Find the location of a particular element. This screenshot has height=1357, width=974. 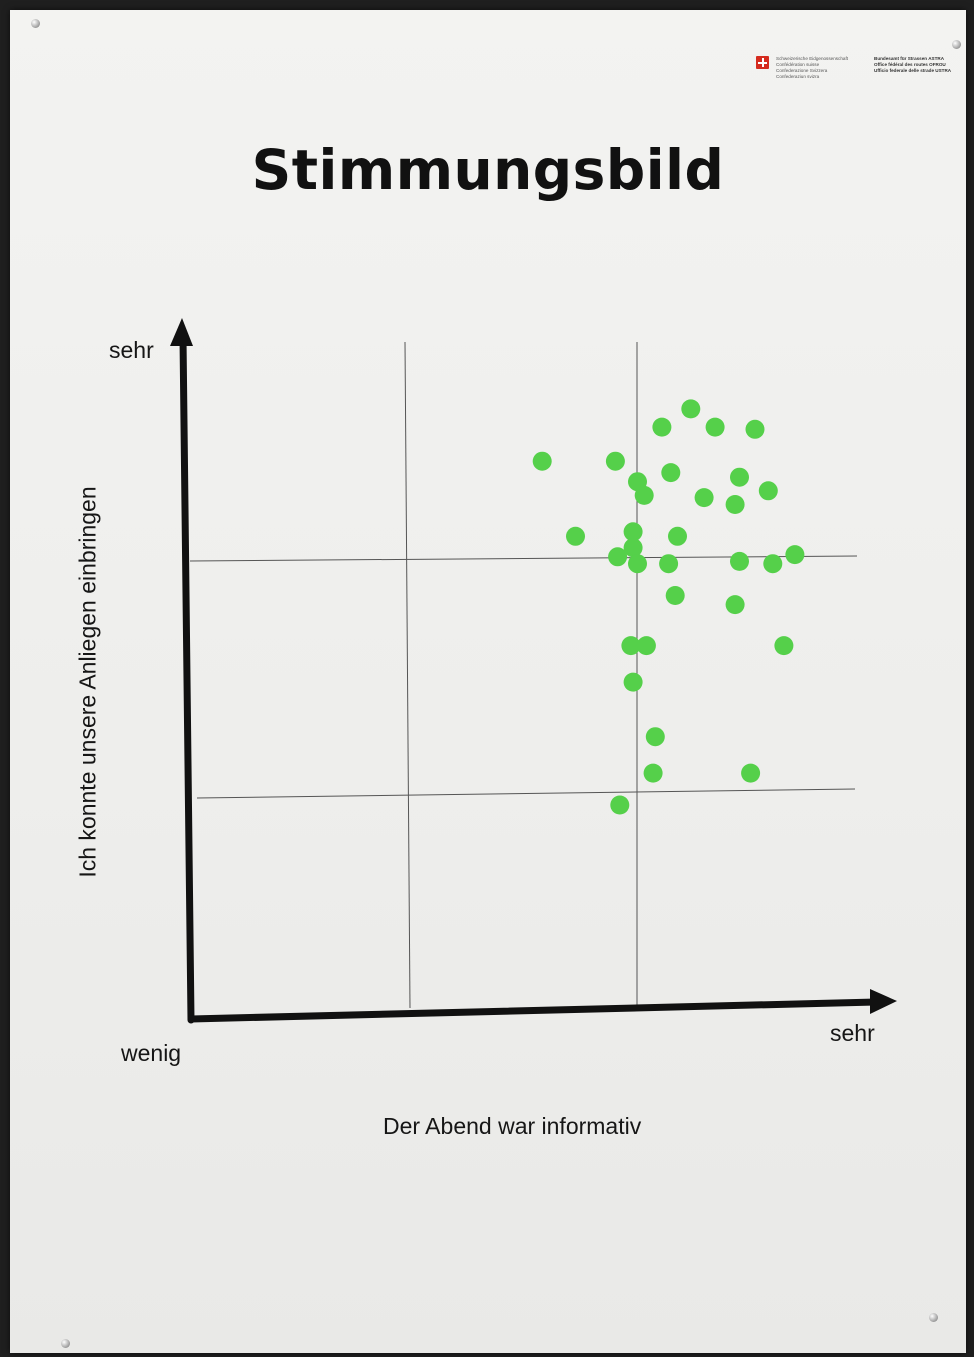

logo-line: Confédération suisse is located at coordinates (798, 64).